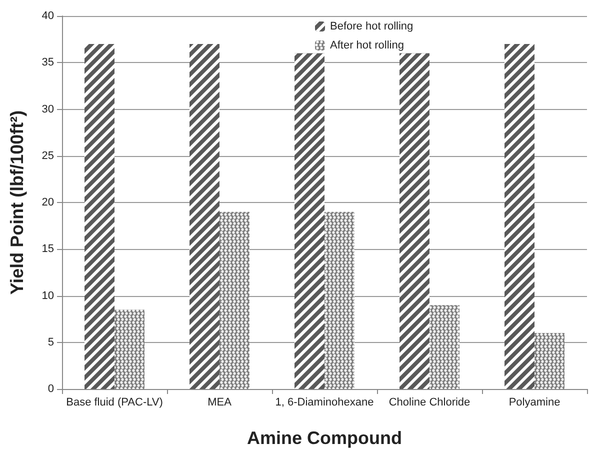 The image size is (589, 452). I want to click on y-tick-label: 0, so click(51, 389).